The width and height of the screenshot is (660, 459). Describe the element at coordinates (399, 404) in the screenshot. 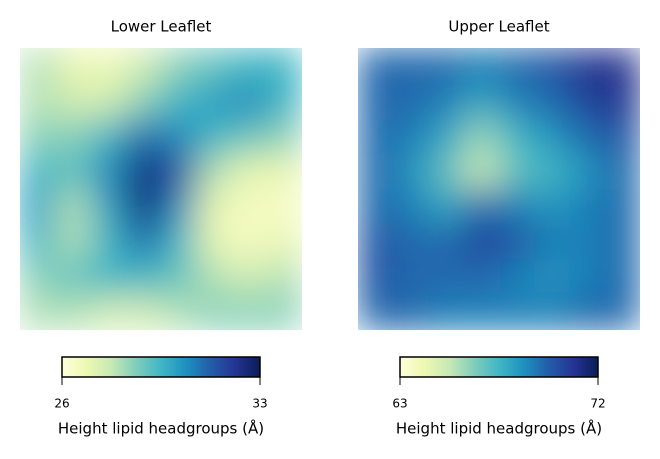

I see `colorbar-tick-label: 63` at that location.